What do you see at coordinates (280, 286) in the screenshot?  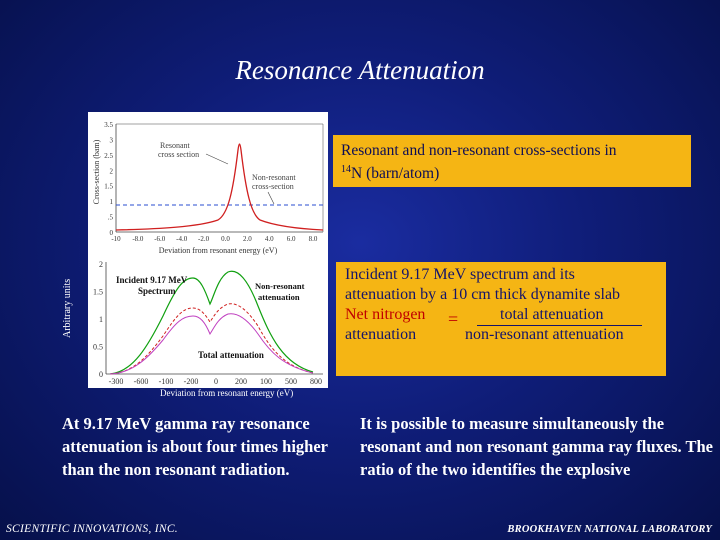 I see `label-nonresonant-line1: Non-resonant` at bounding box center [280, 286].